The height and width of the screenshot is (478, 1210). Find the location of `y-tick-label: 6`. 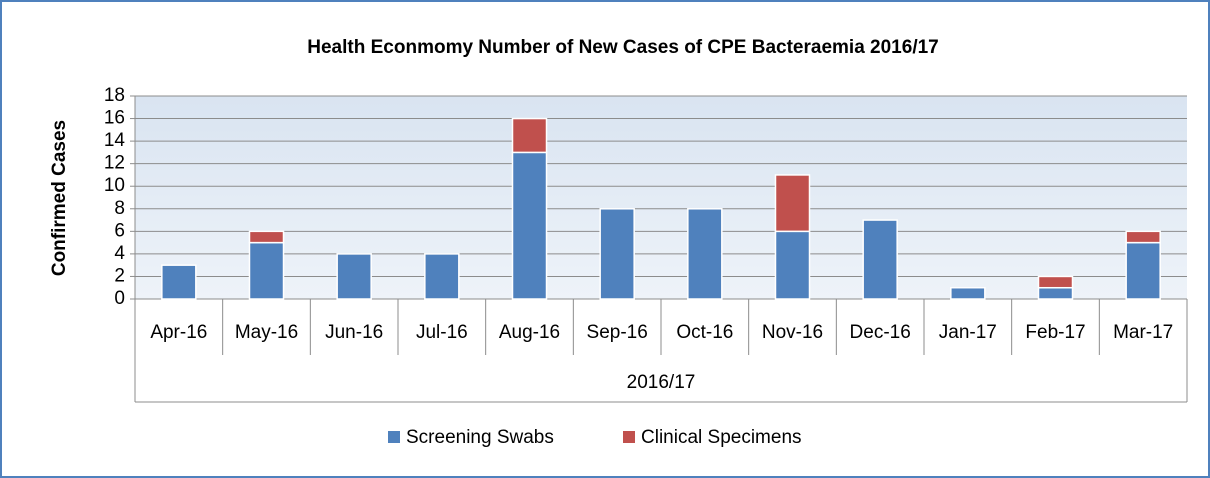

y-tick-label: 6 is located at coordinates (119, 230).